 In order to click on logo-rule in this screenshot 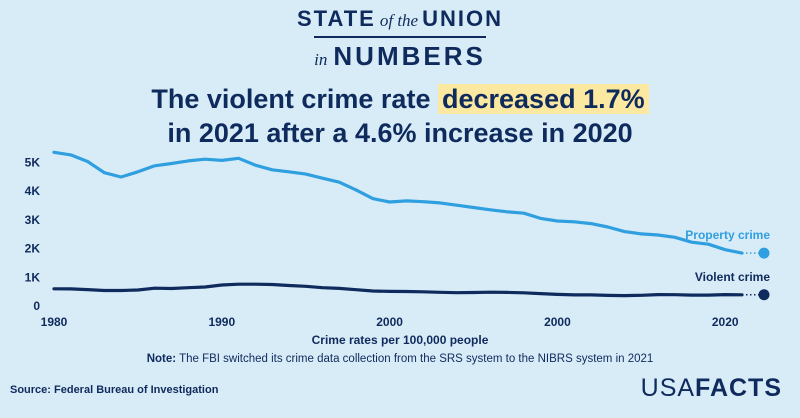, I will do `click(400, 37)`.